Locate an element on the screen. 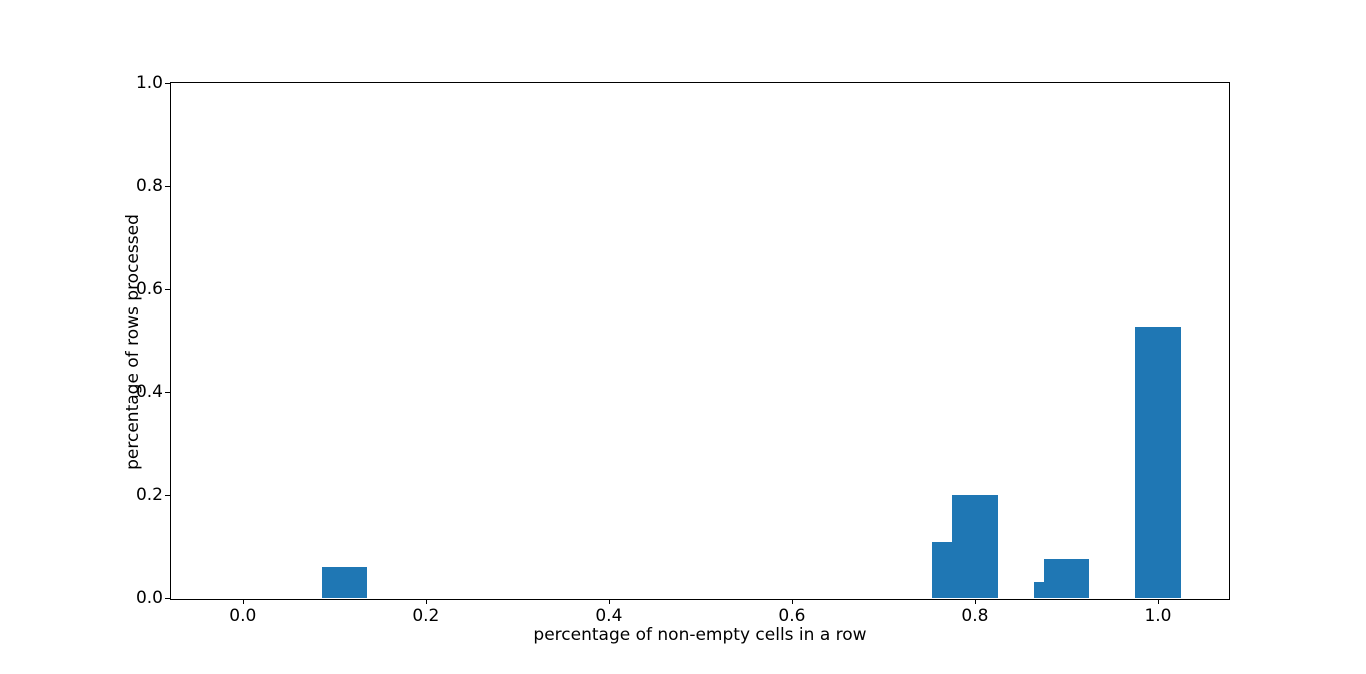  x-tick-label-0.2: 0.2 is located at coordinates (426, 616).